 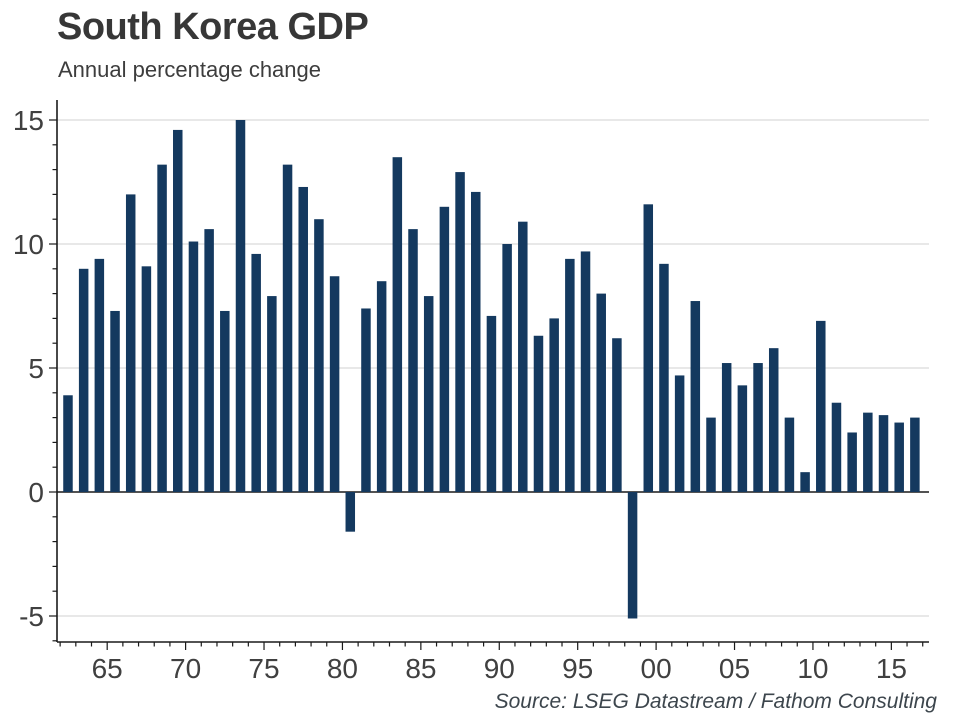 What do you see at coordinates (648, 348) in the screenshot?
I see `bar-1999` at bounding box center [648, 348].